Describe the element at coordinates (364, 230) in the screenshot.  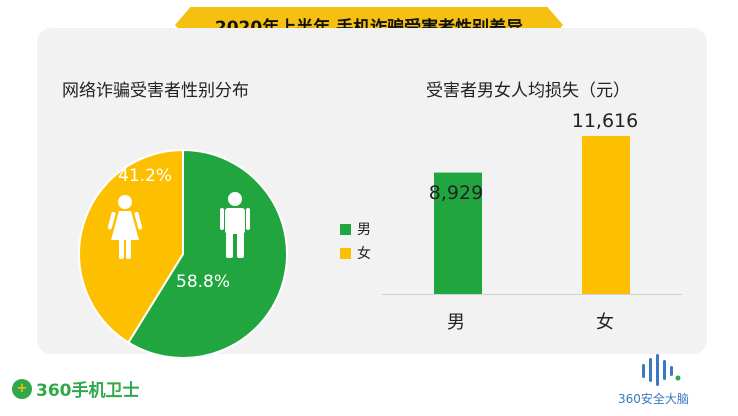
I see `legend-label-male: 男` at that location.